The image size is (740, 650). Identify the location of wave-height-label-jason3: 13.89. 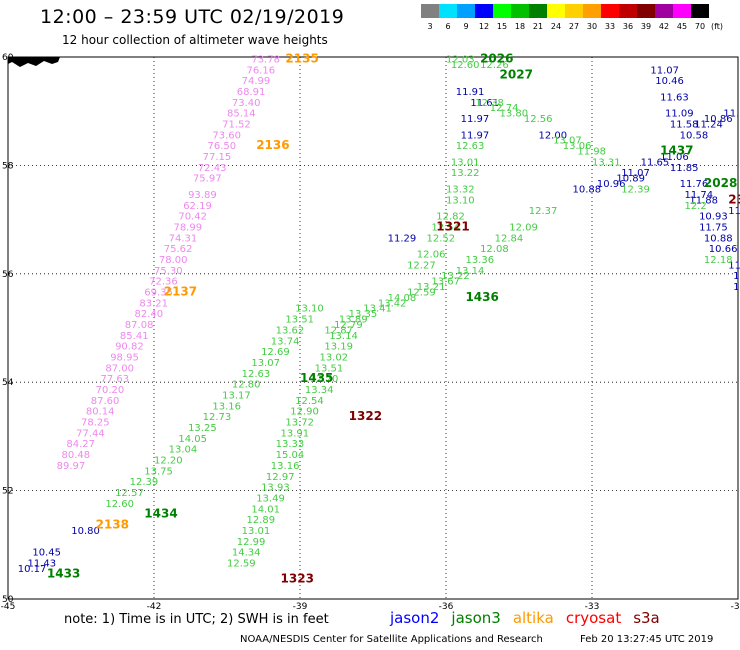
(353, 320).